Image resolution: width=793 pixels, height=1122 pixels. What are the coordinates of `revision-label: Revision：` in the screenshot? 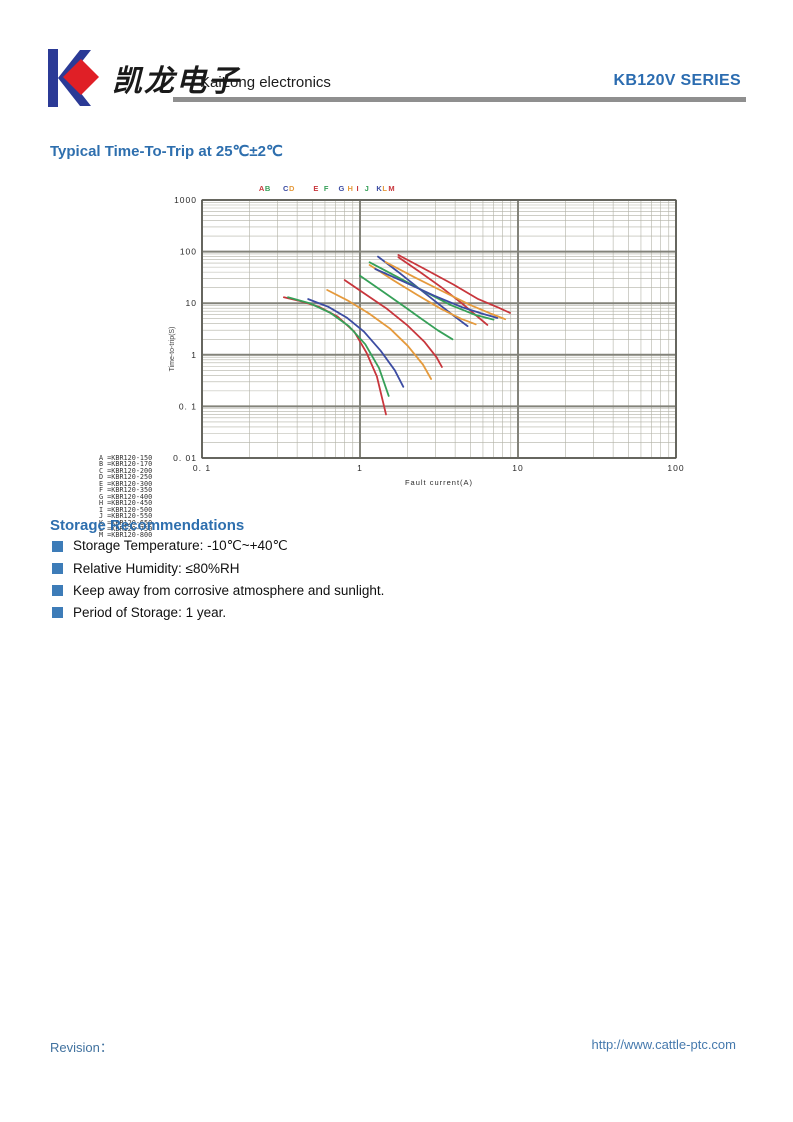 It's located at (81, 1047).